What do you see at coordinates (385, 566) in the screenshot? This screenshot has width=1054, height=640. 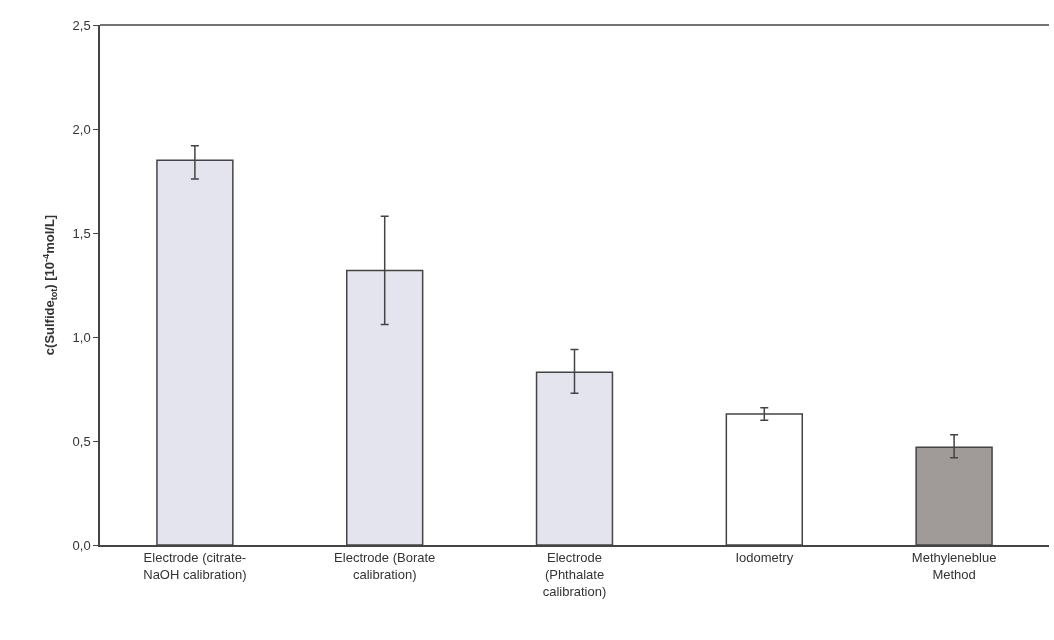 I see `x-tick-label: Electrode (Borate calibration)` at bounding box center [385, 566].